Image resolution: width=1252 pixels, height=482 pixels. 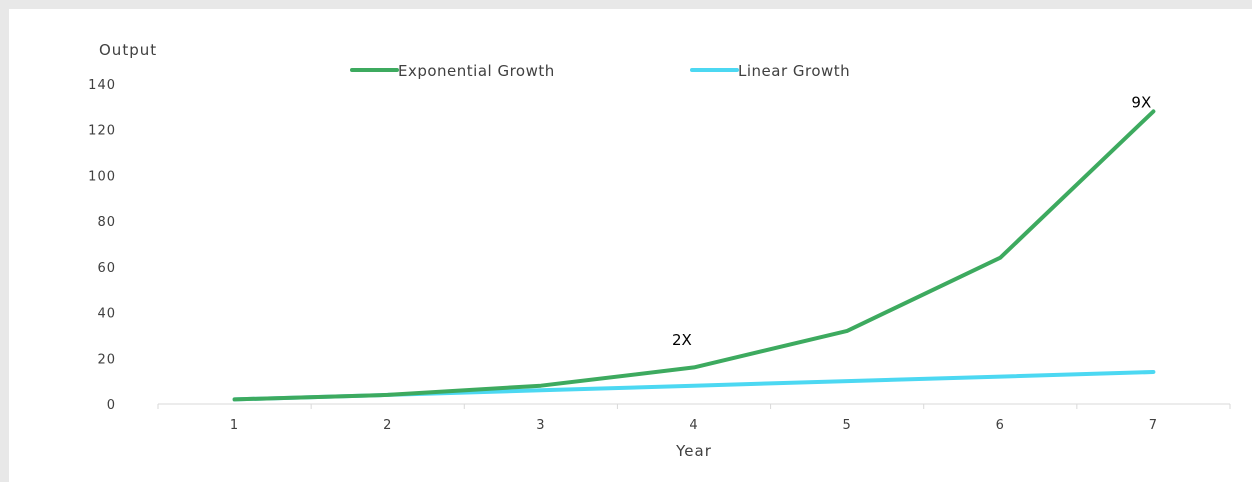 What do you see at coordinates (234, 425) in the screenshot?
I see `x-tick-label: 1` at bounding box center [234, 425].